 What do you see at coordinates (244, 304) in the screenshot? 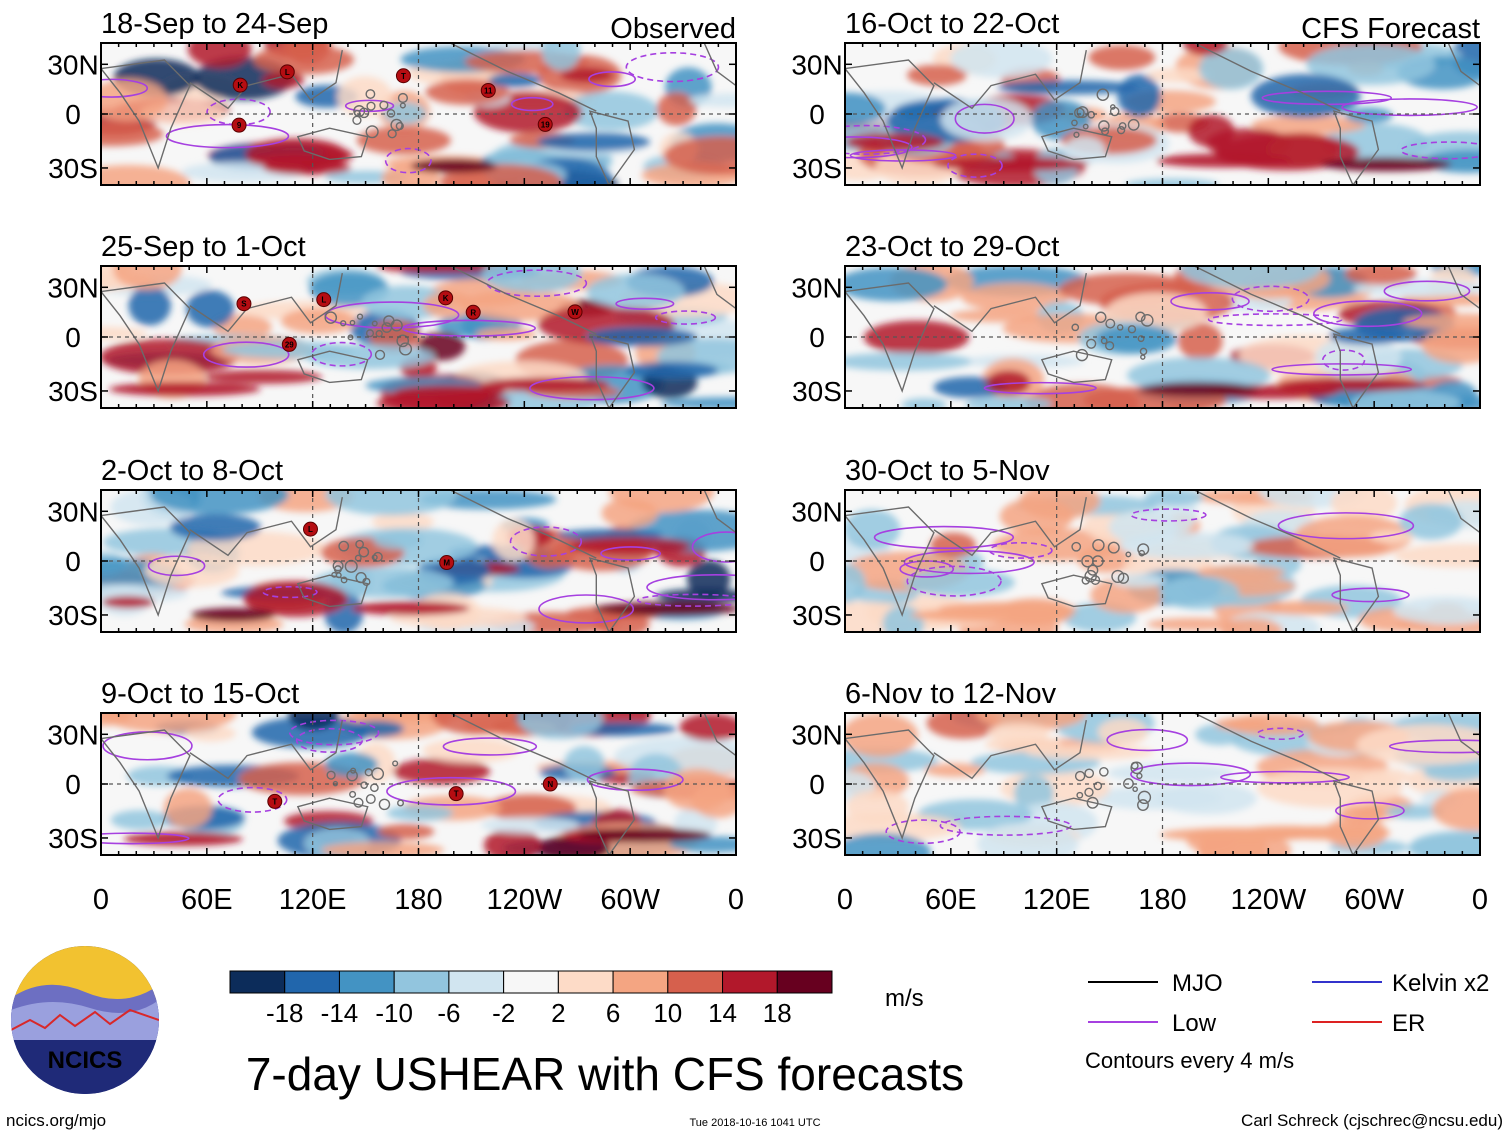
I see `storm-marker: S` at bounding box center [244, 304].